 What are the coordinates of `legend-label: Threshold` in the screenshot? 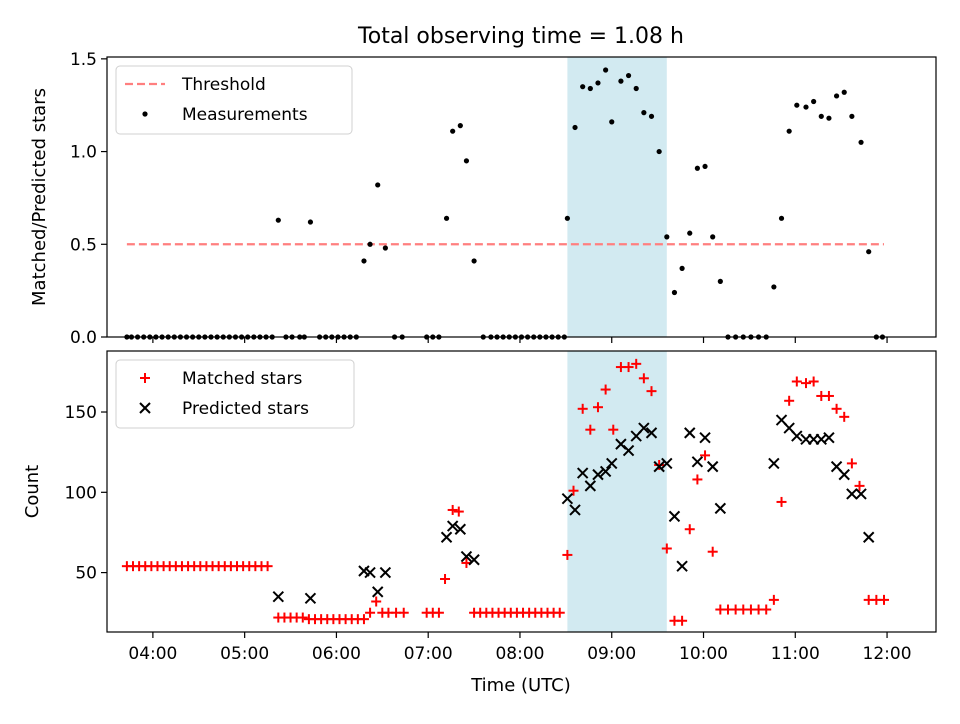 It's located at (223, 85).